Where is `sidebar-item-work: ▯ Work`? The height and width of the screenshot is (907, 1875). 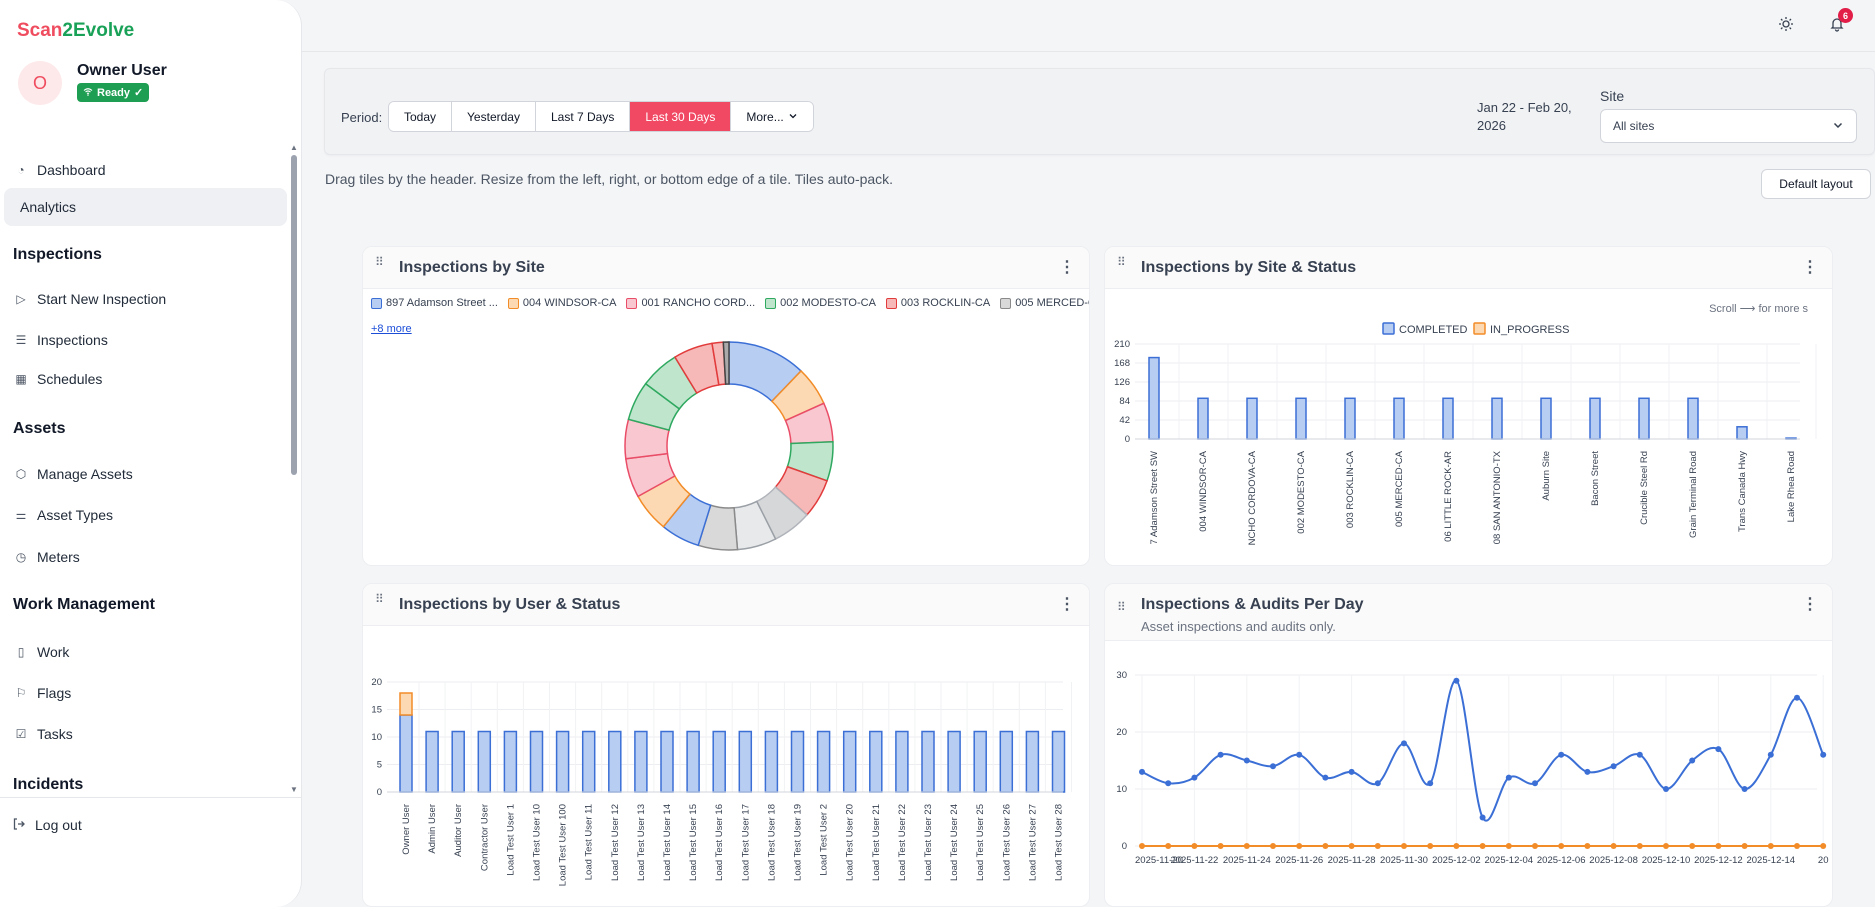 sidebar-item-work: ▯ Work is located at coordinates (149, 652).